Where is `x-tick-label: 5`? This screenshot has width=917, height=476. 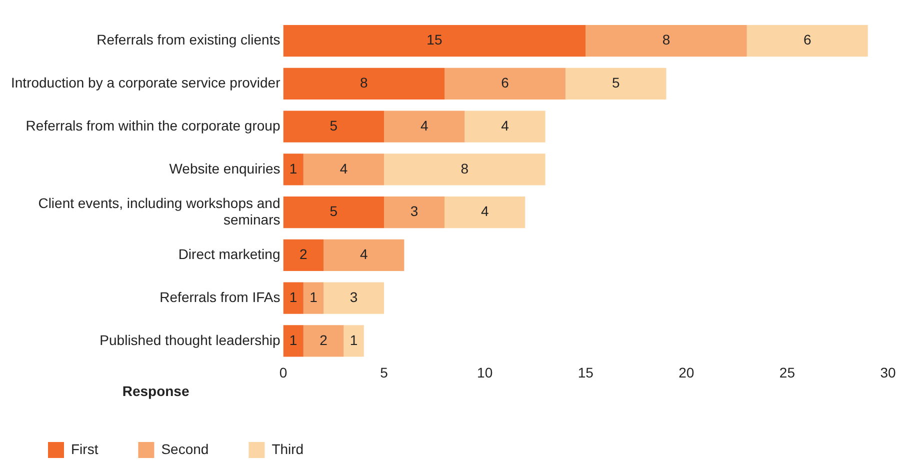 x-tick-label: 5 is located at coordinates (384, 372).